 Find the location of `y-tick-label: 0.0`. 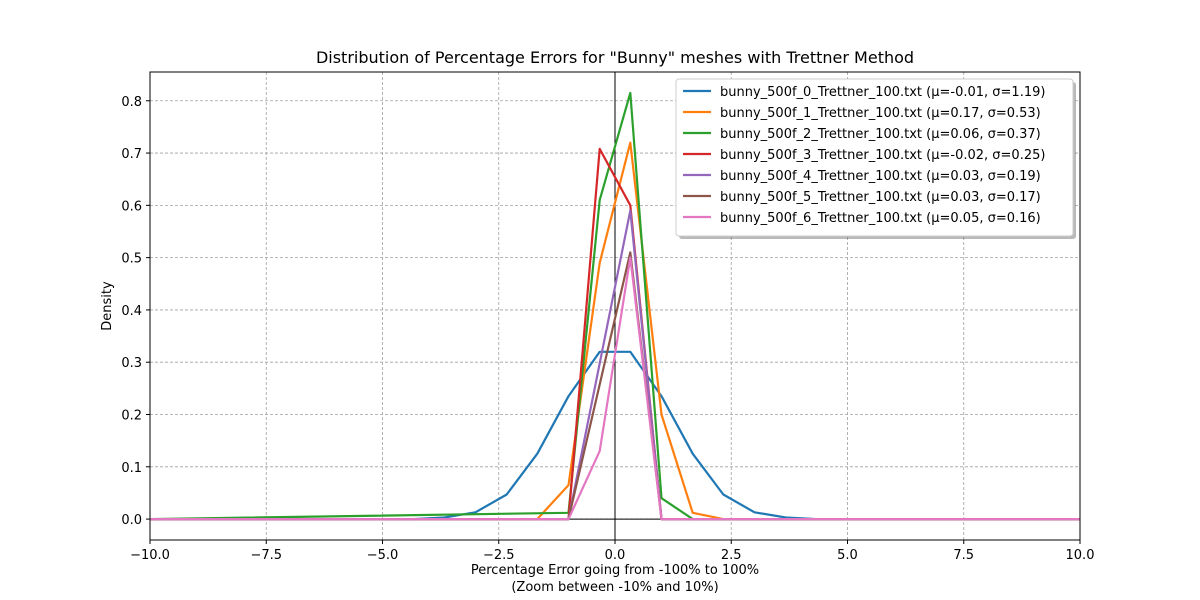

y-tick-label: 0.0 is located at coordinates (131, 520).